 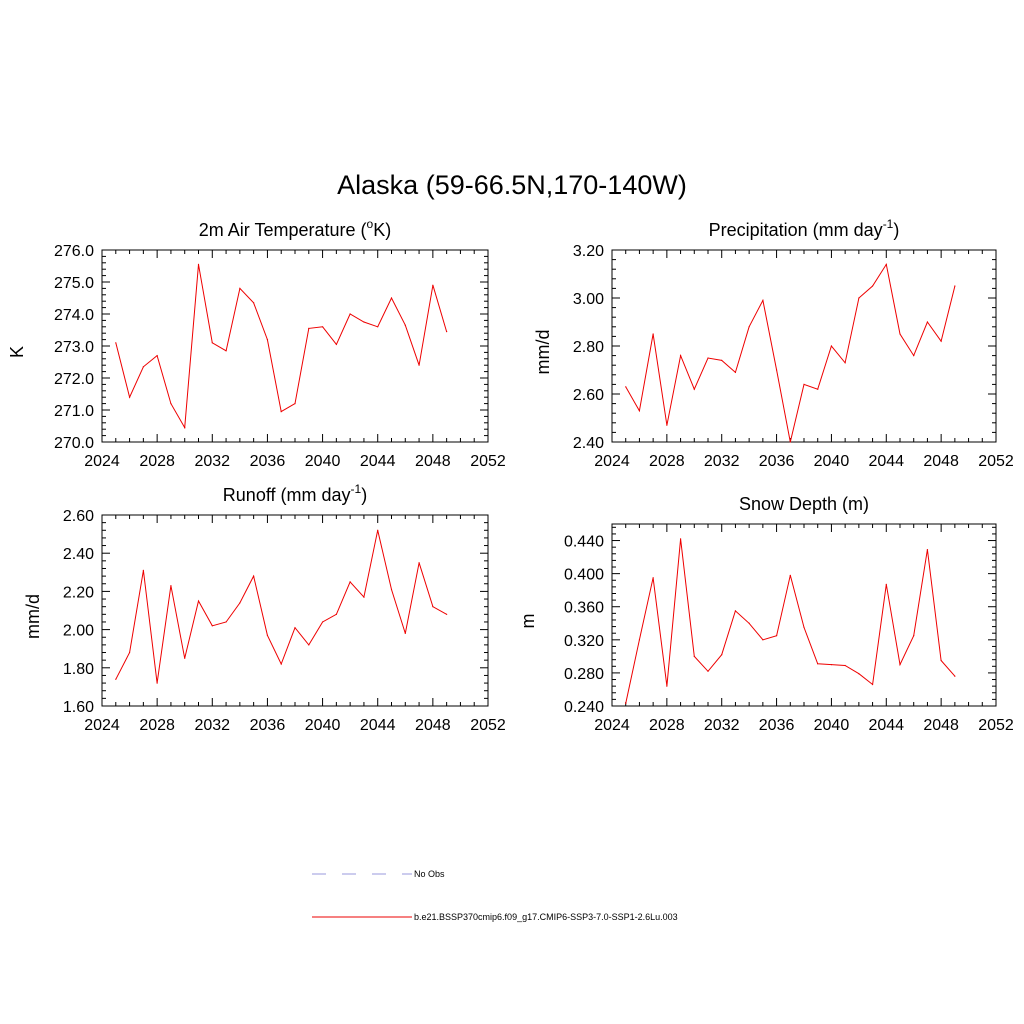 I want to click on panel-title-text: Snow Depth (m), so click(x=804, y=504).